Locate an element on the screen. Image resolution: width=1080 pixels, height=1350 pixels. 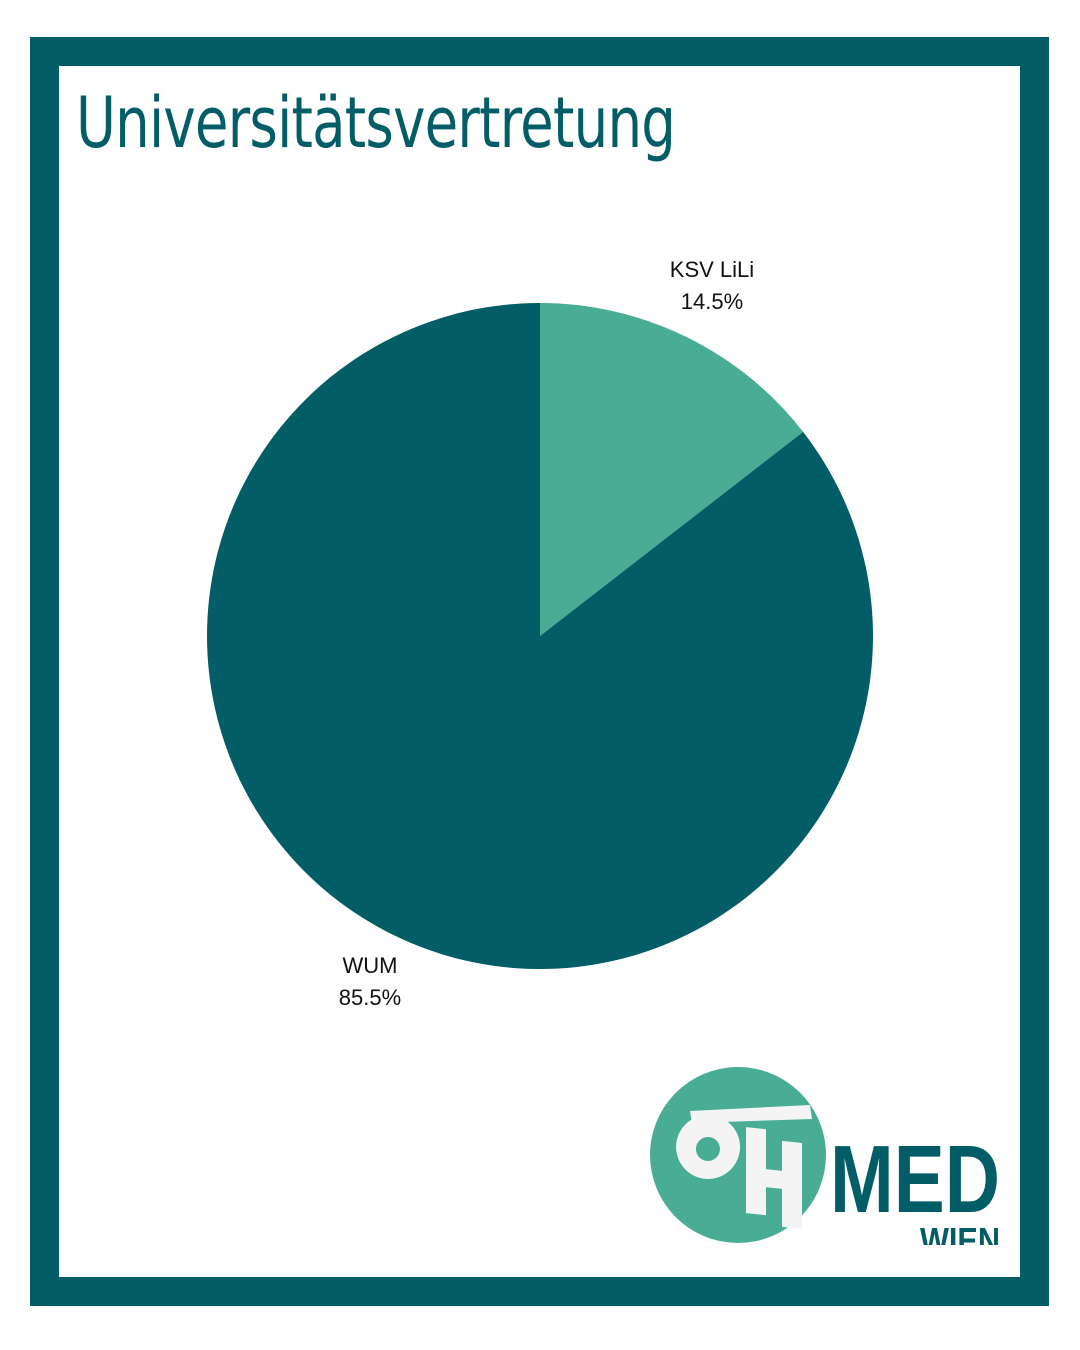
slice-label-name-ksv-lili: KSV LiLi is located at coordinates (712, 269).